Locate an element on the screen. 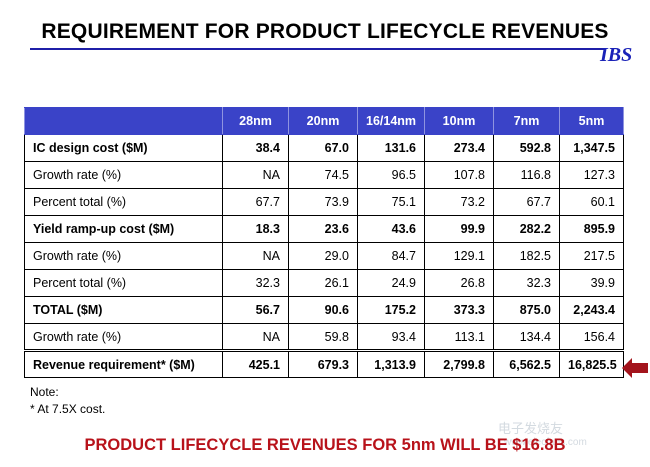  row-label: Yield ramp-up cost ($M) is located at coordinates (123, 229).